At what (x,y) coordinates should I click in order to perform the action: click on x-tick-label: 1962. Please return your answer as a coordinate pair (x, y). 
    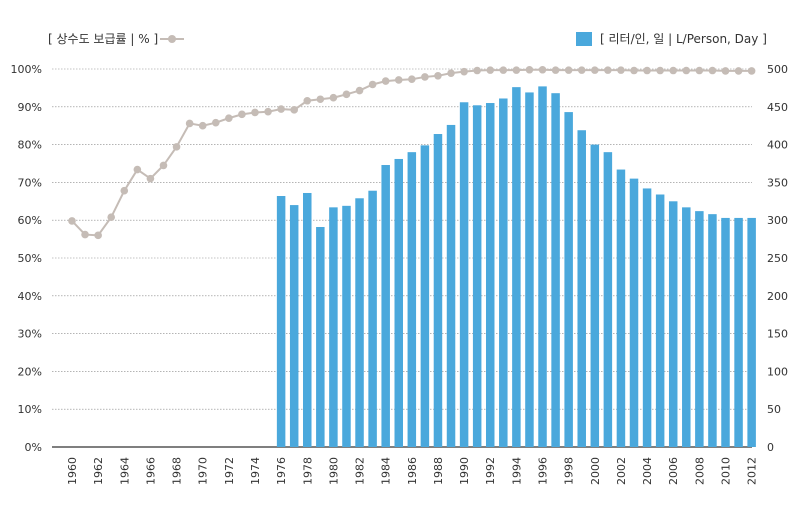
    Looking at the image, I should click on (98, 471).